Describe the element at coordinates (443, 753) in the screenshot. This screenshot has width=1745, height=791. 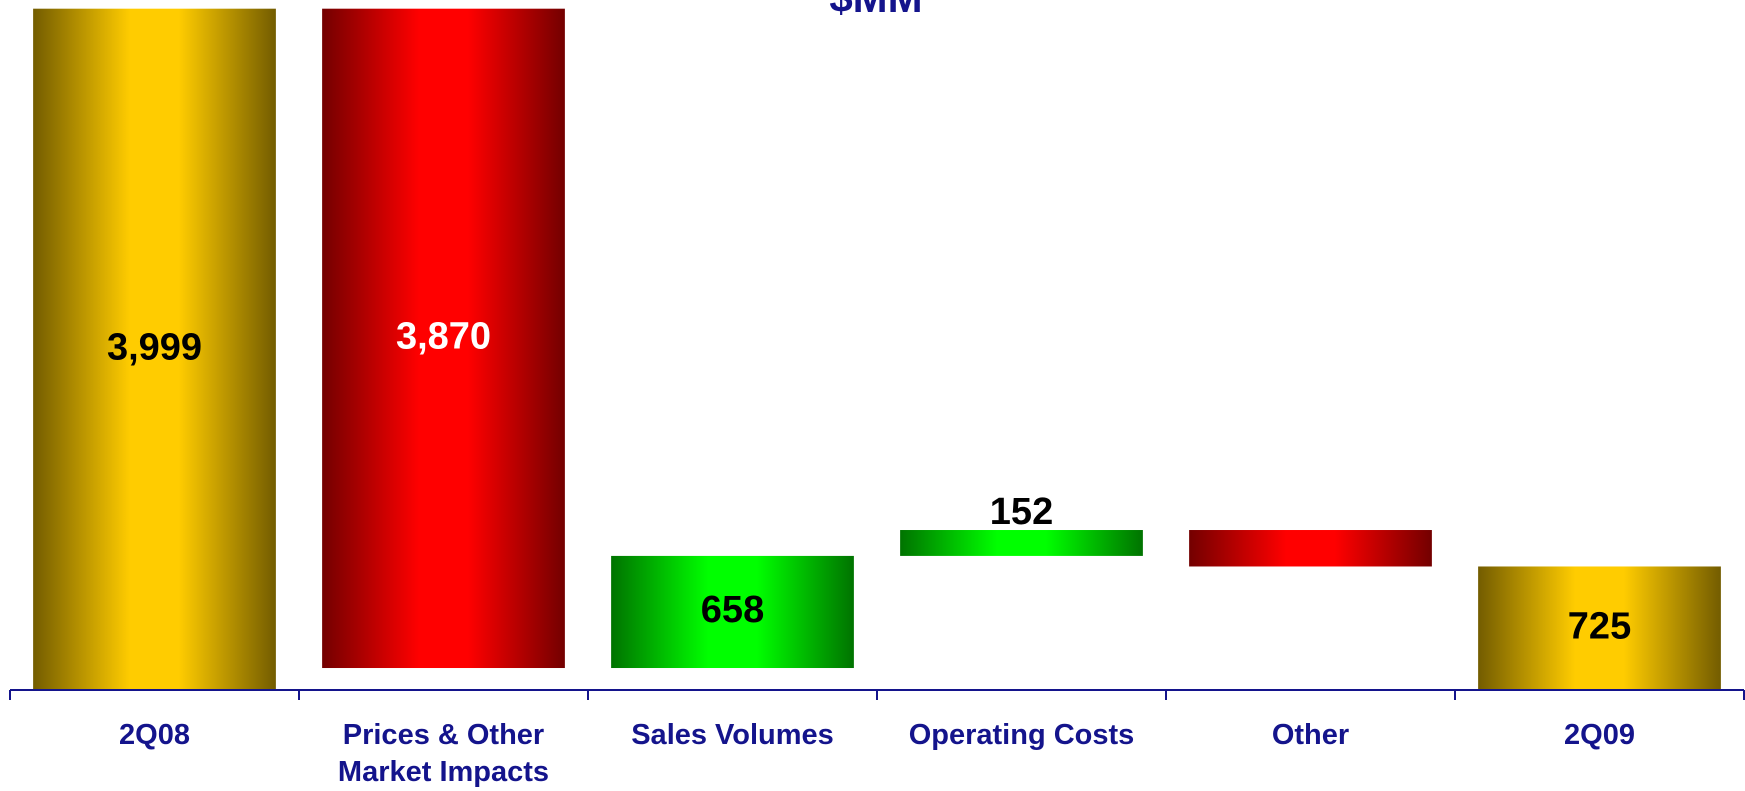
I see `x-tick-label: Prices & Other Market Impacts` at that location.